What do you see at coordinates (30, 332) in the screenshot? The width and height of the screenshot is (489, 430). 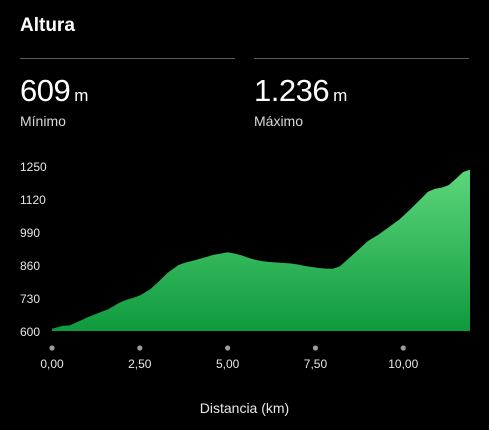 I see `y-tick-label: 600` at bounding box center [30, 332].